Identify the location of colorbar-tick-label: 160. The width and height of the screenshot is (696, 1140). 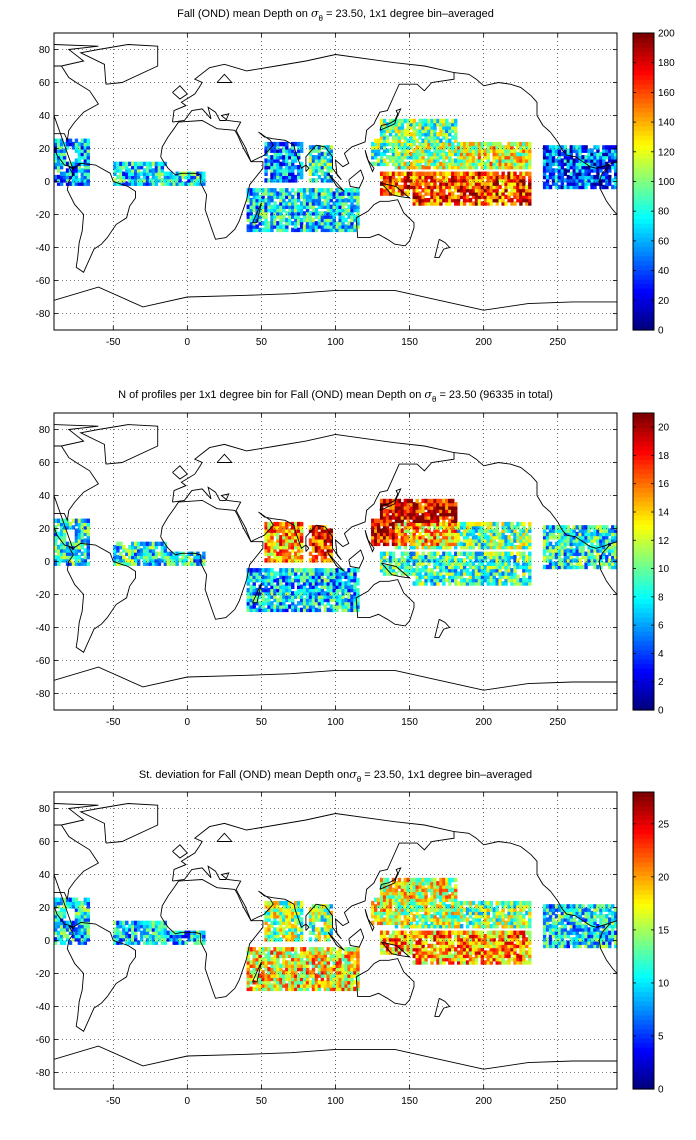
(666, 93).